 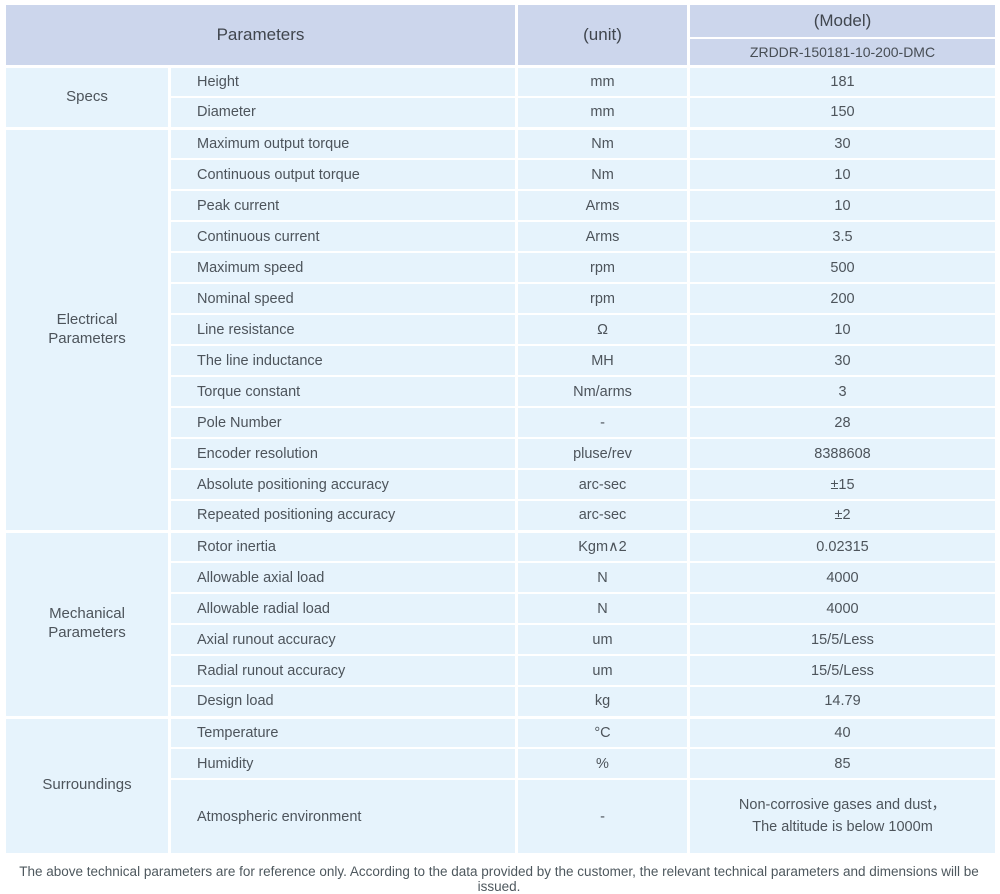 What do you see at coordinates (343, 391) in the screenshot?
I see `param-cell: Torque constant` at bounding box center [343, 391].